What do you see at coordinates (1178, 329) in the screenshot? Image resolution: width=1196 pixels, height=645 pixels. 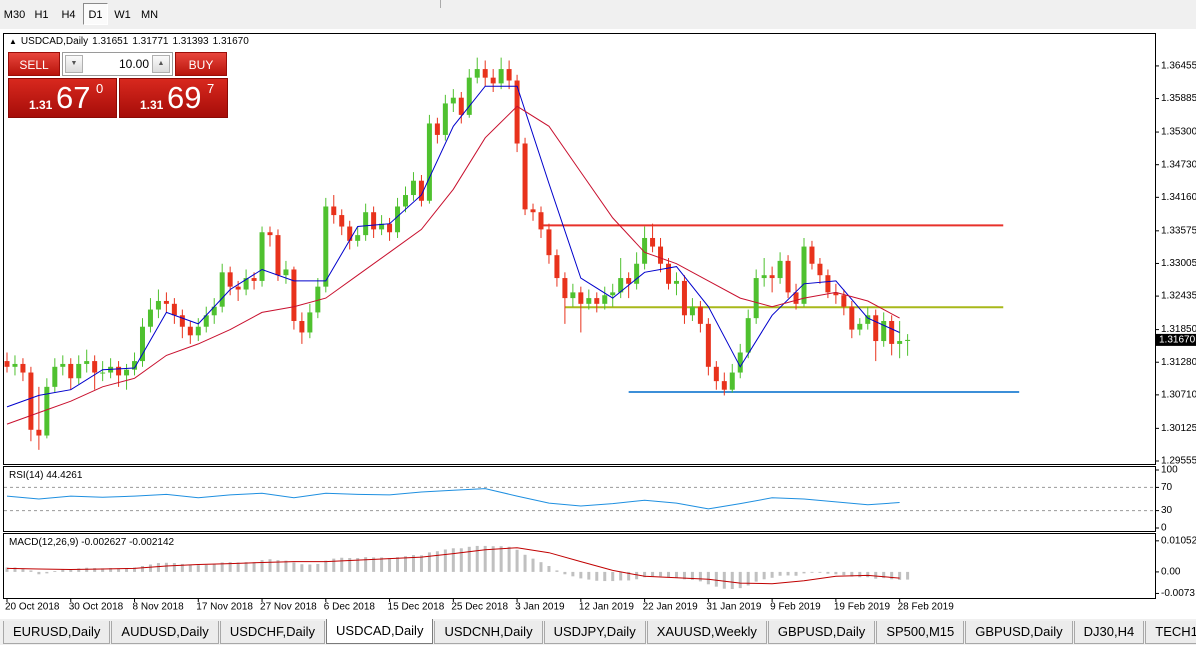 I see `y-tick-label: 1.31850` at bounding box center [1178, 329].